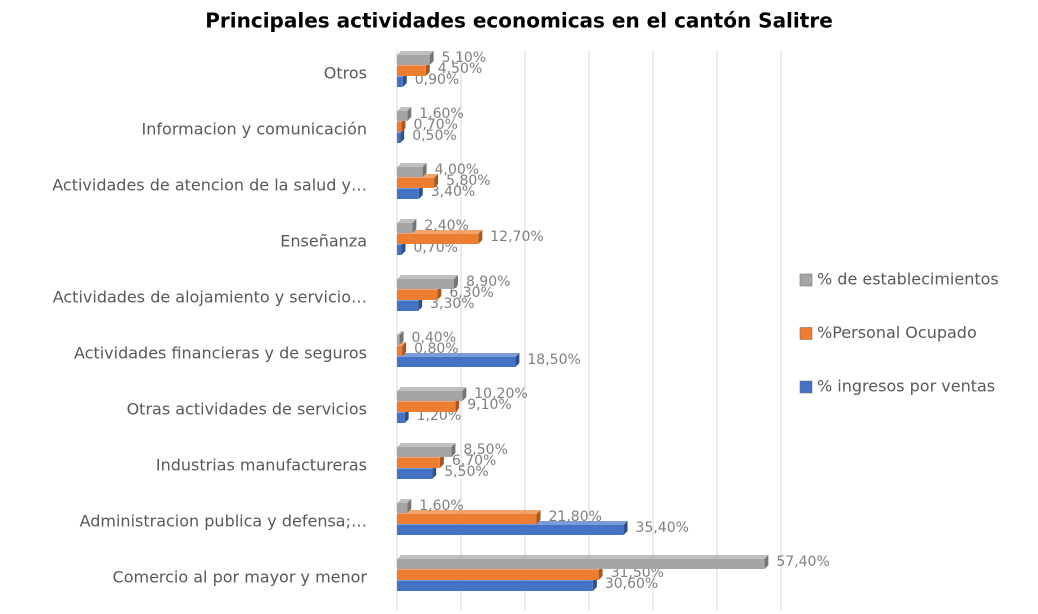 Image resolution: width=1038 pixels, height=614 pixels. Describe the element at coordinates (631, 584) in the screenshot. I see `value-label: 30,60%` at that location.